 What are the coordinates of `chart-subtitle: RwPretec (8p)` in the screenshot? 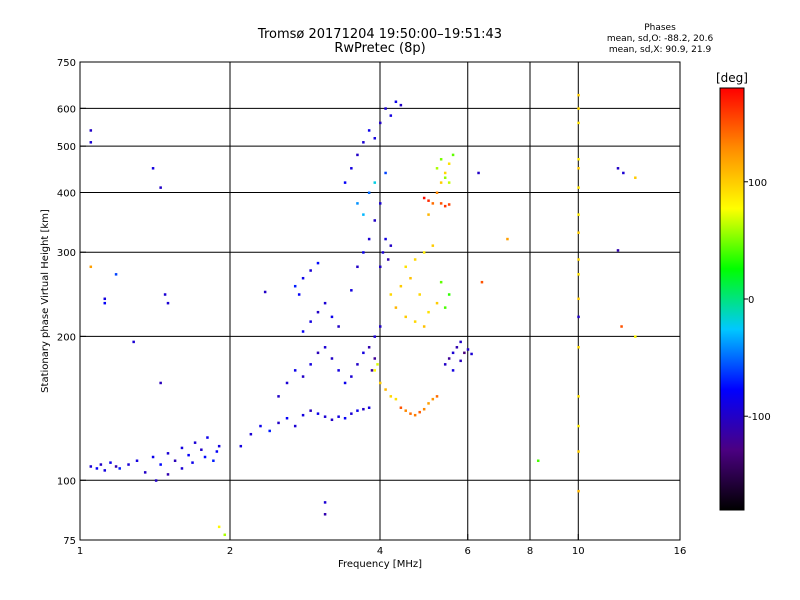 It's located at (380, 48).